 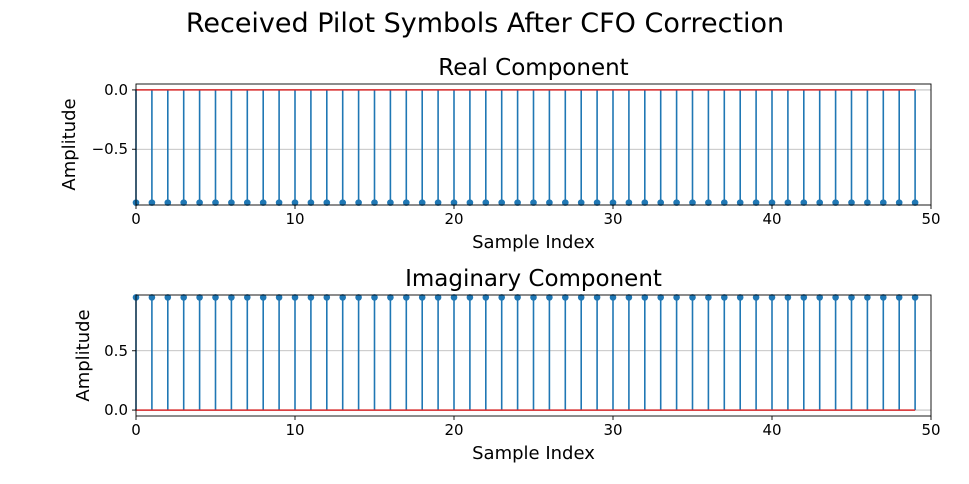 What do you see at coordinates (533, 279) in the screenshot?
I see `subplot-title: Imaginary Component` at bounding box center [533, 279].